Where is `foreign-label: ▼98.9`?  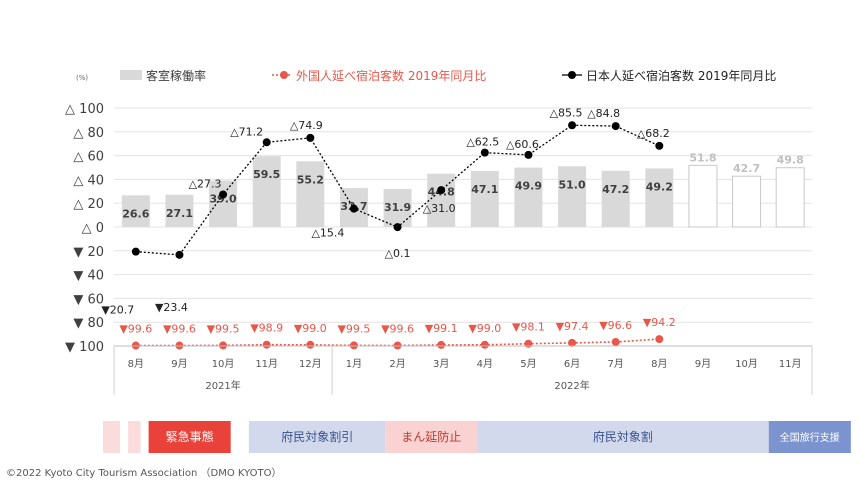 foreign-label: ▼98.9 is located at coordinates (266, 328).